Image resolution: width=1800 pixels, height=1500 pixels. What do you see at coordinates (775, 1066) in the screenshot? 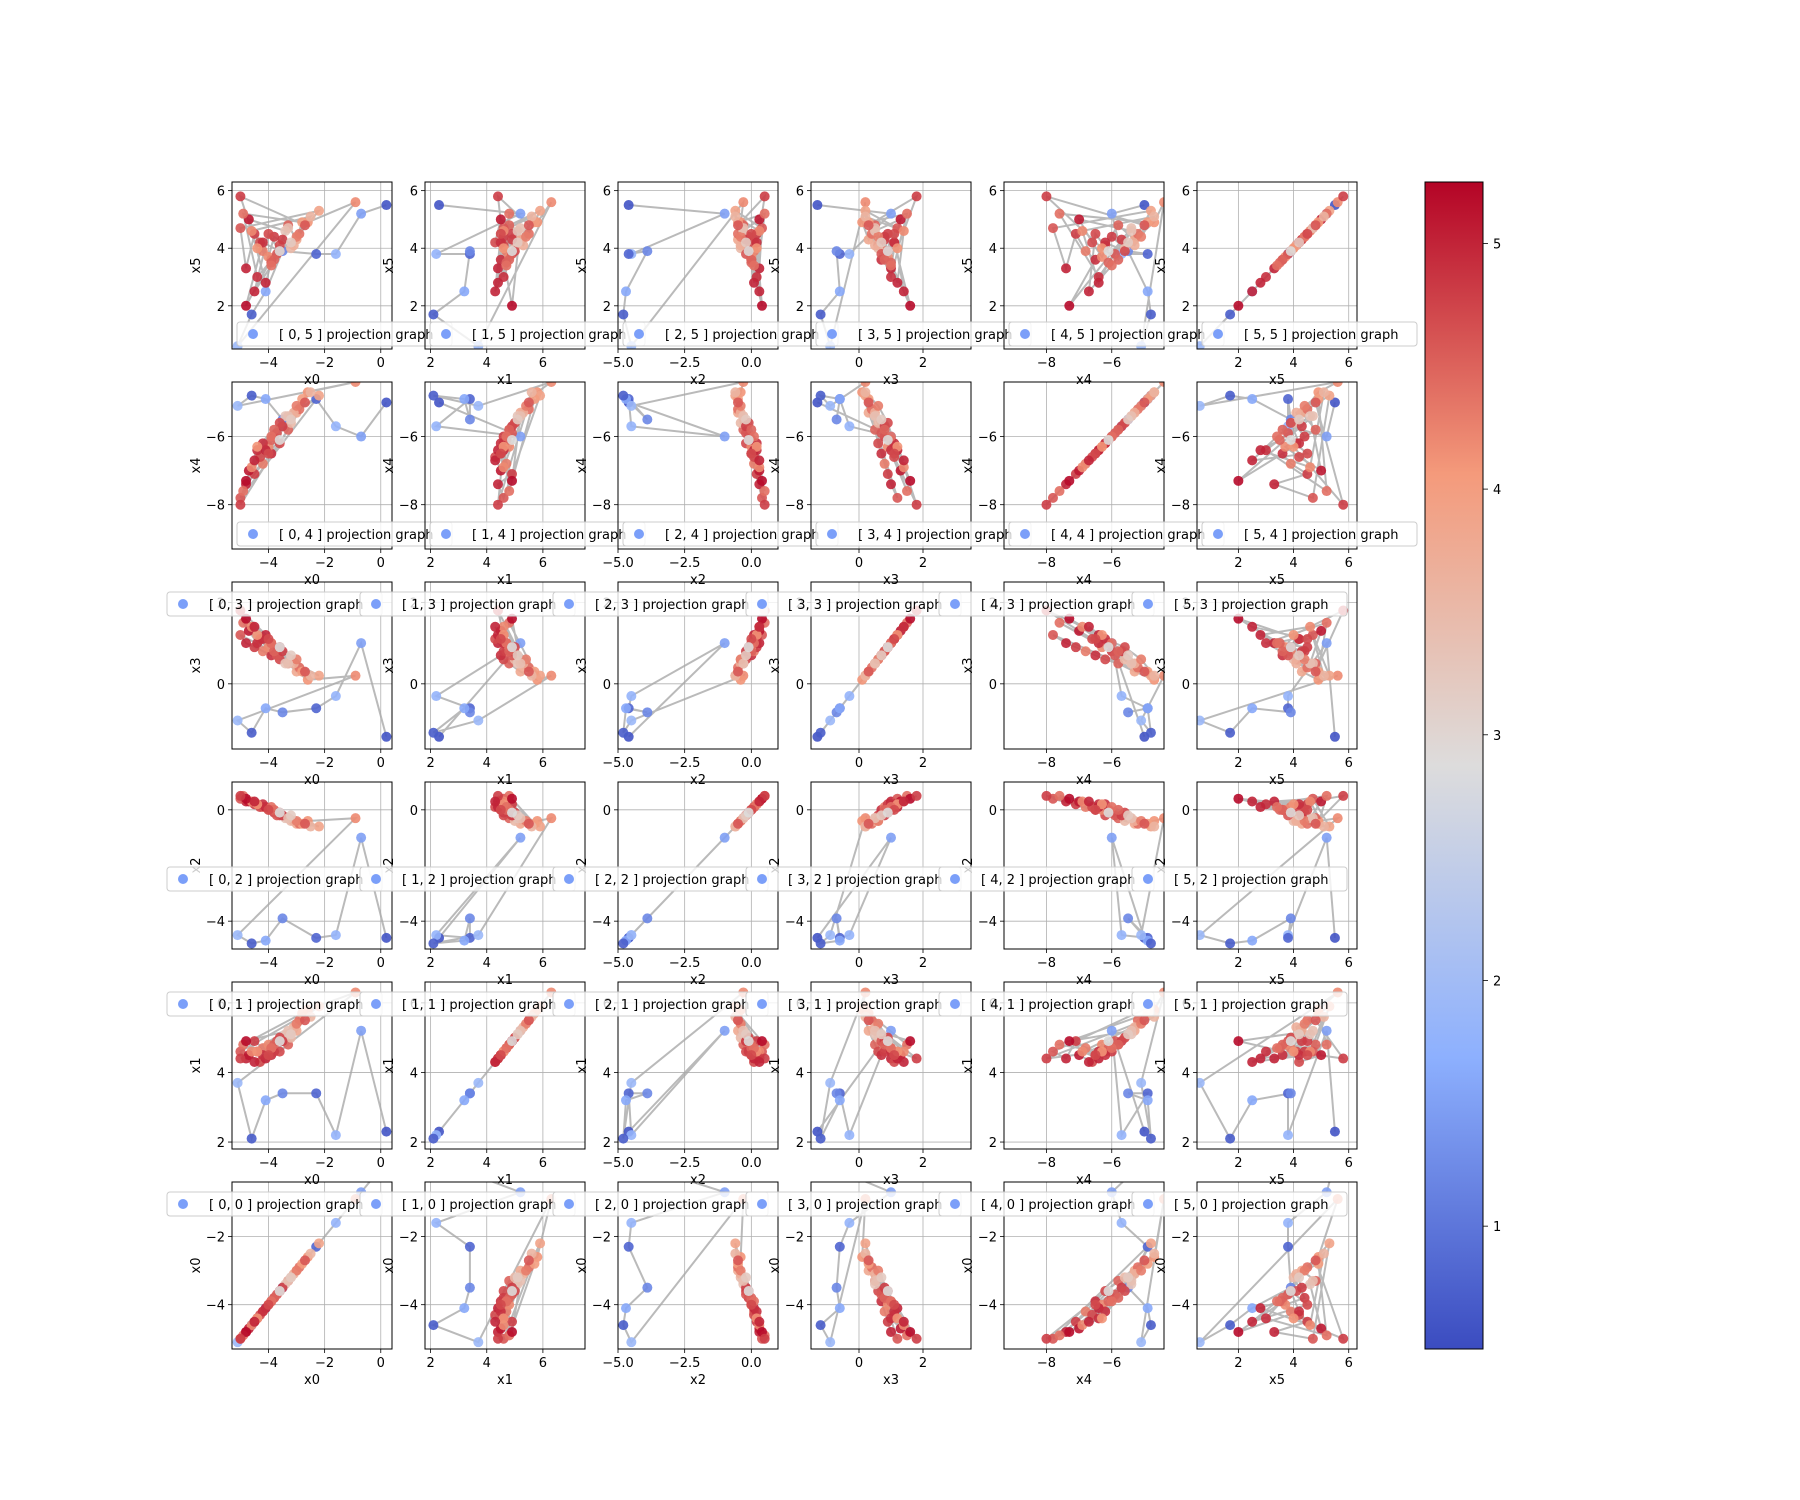
I see `y-axis-label: x1` at bounding box center [775, 1066].